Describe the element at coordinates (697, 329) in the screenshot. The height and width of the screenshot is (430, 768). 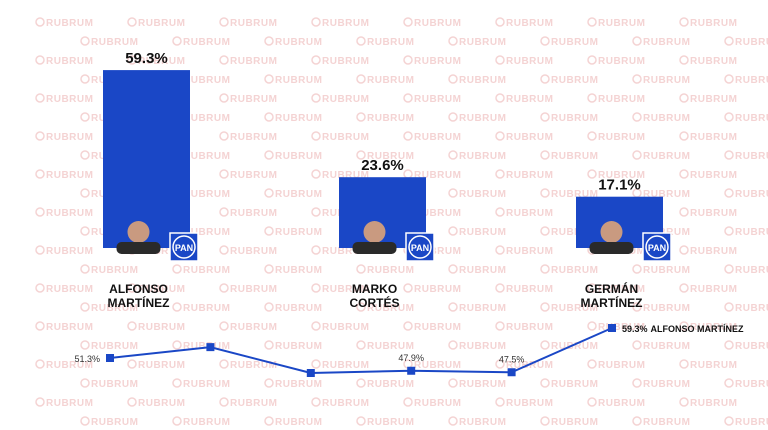
I see `series-name: ALFONSO MARTÍNEZ` at that location.